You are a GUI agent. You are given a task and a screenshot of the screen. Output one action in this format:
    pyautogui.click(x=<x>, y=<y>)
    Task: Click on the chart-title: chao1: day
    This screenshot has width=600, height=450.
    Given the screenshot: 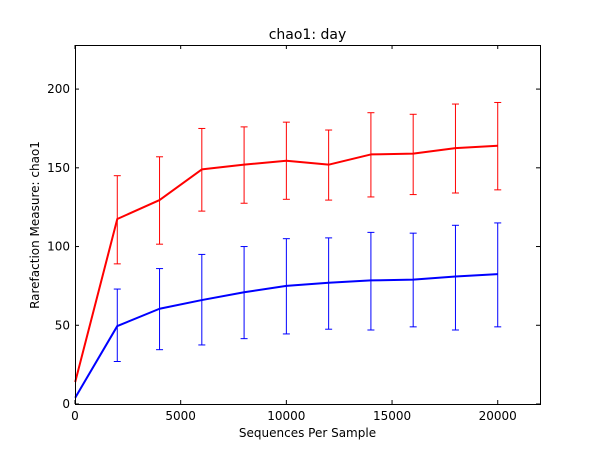 What is the action you would take?
    pyautogui.click(x=308, y=35)
    